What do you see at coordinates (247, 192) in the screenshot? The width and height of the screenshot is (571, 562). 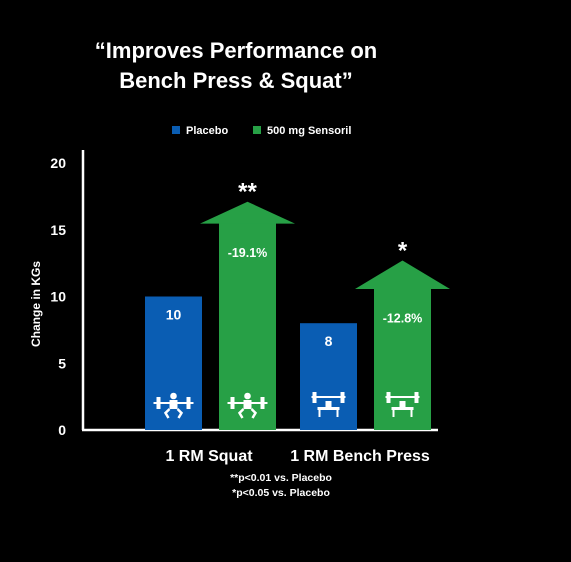 I see `significance-marker-squat: **` at bounding box center [247, 192].